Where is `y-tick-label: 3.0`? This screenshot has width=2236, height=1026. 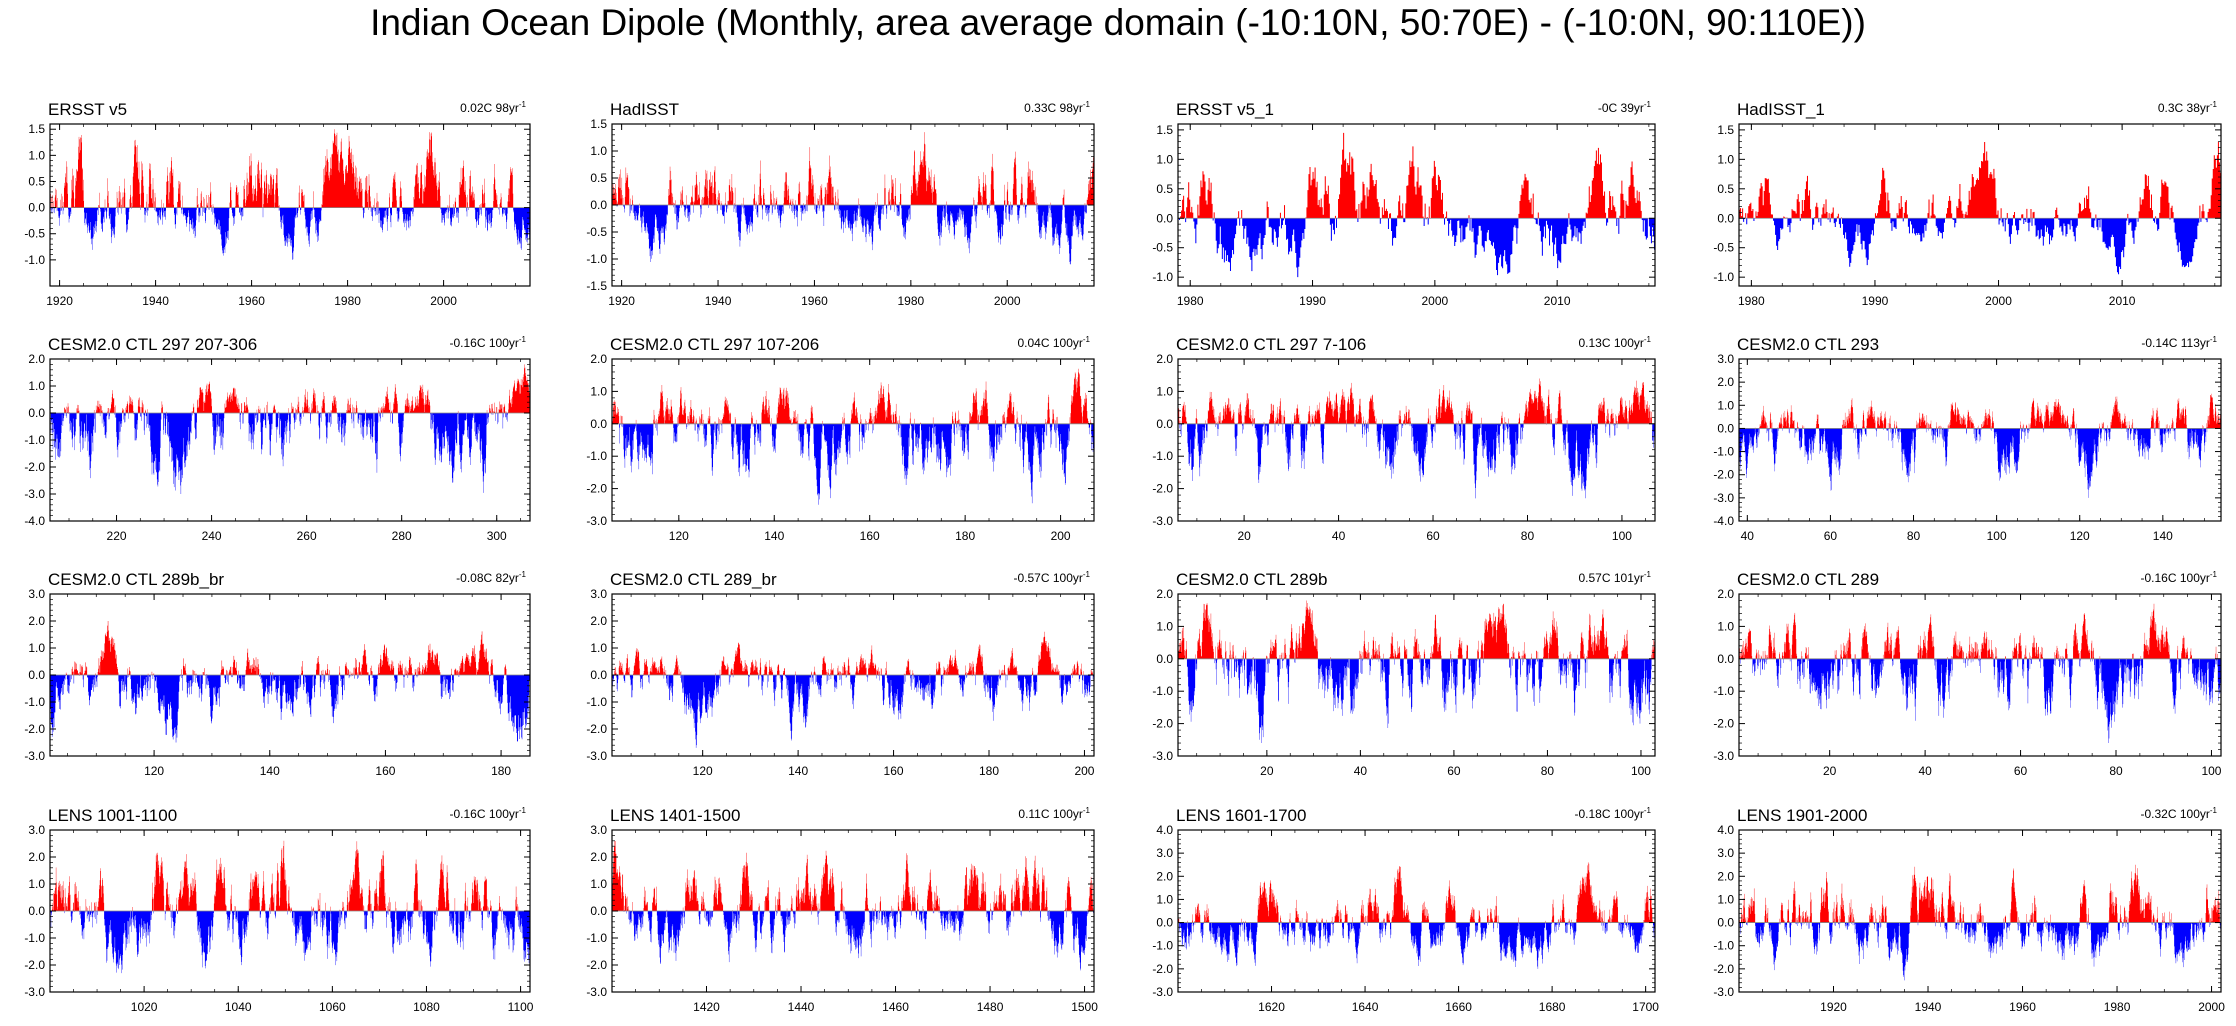 y-tick-label: 3.0 is located at coordinates (1725, 853).